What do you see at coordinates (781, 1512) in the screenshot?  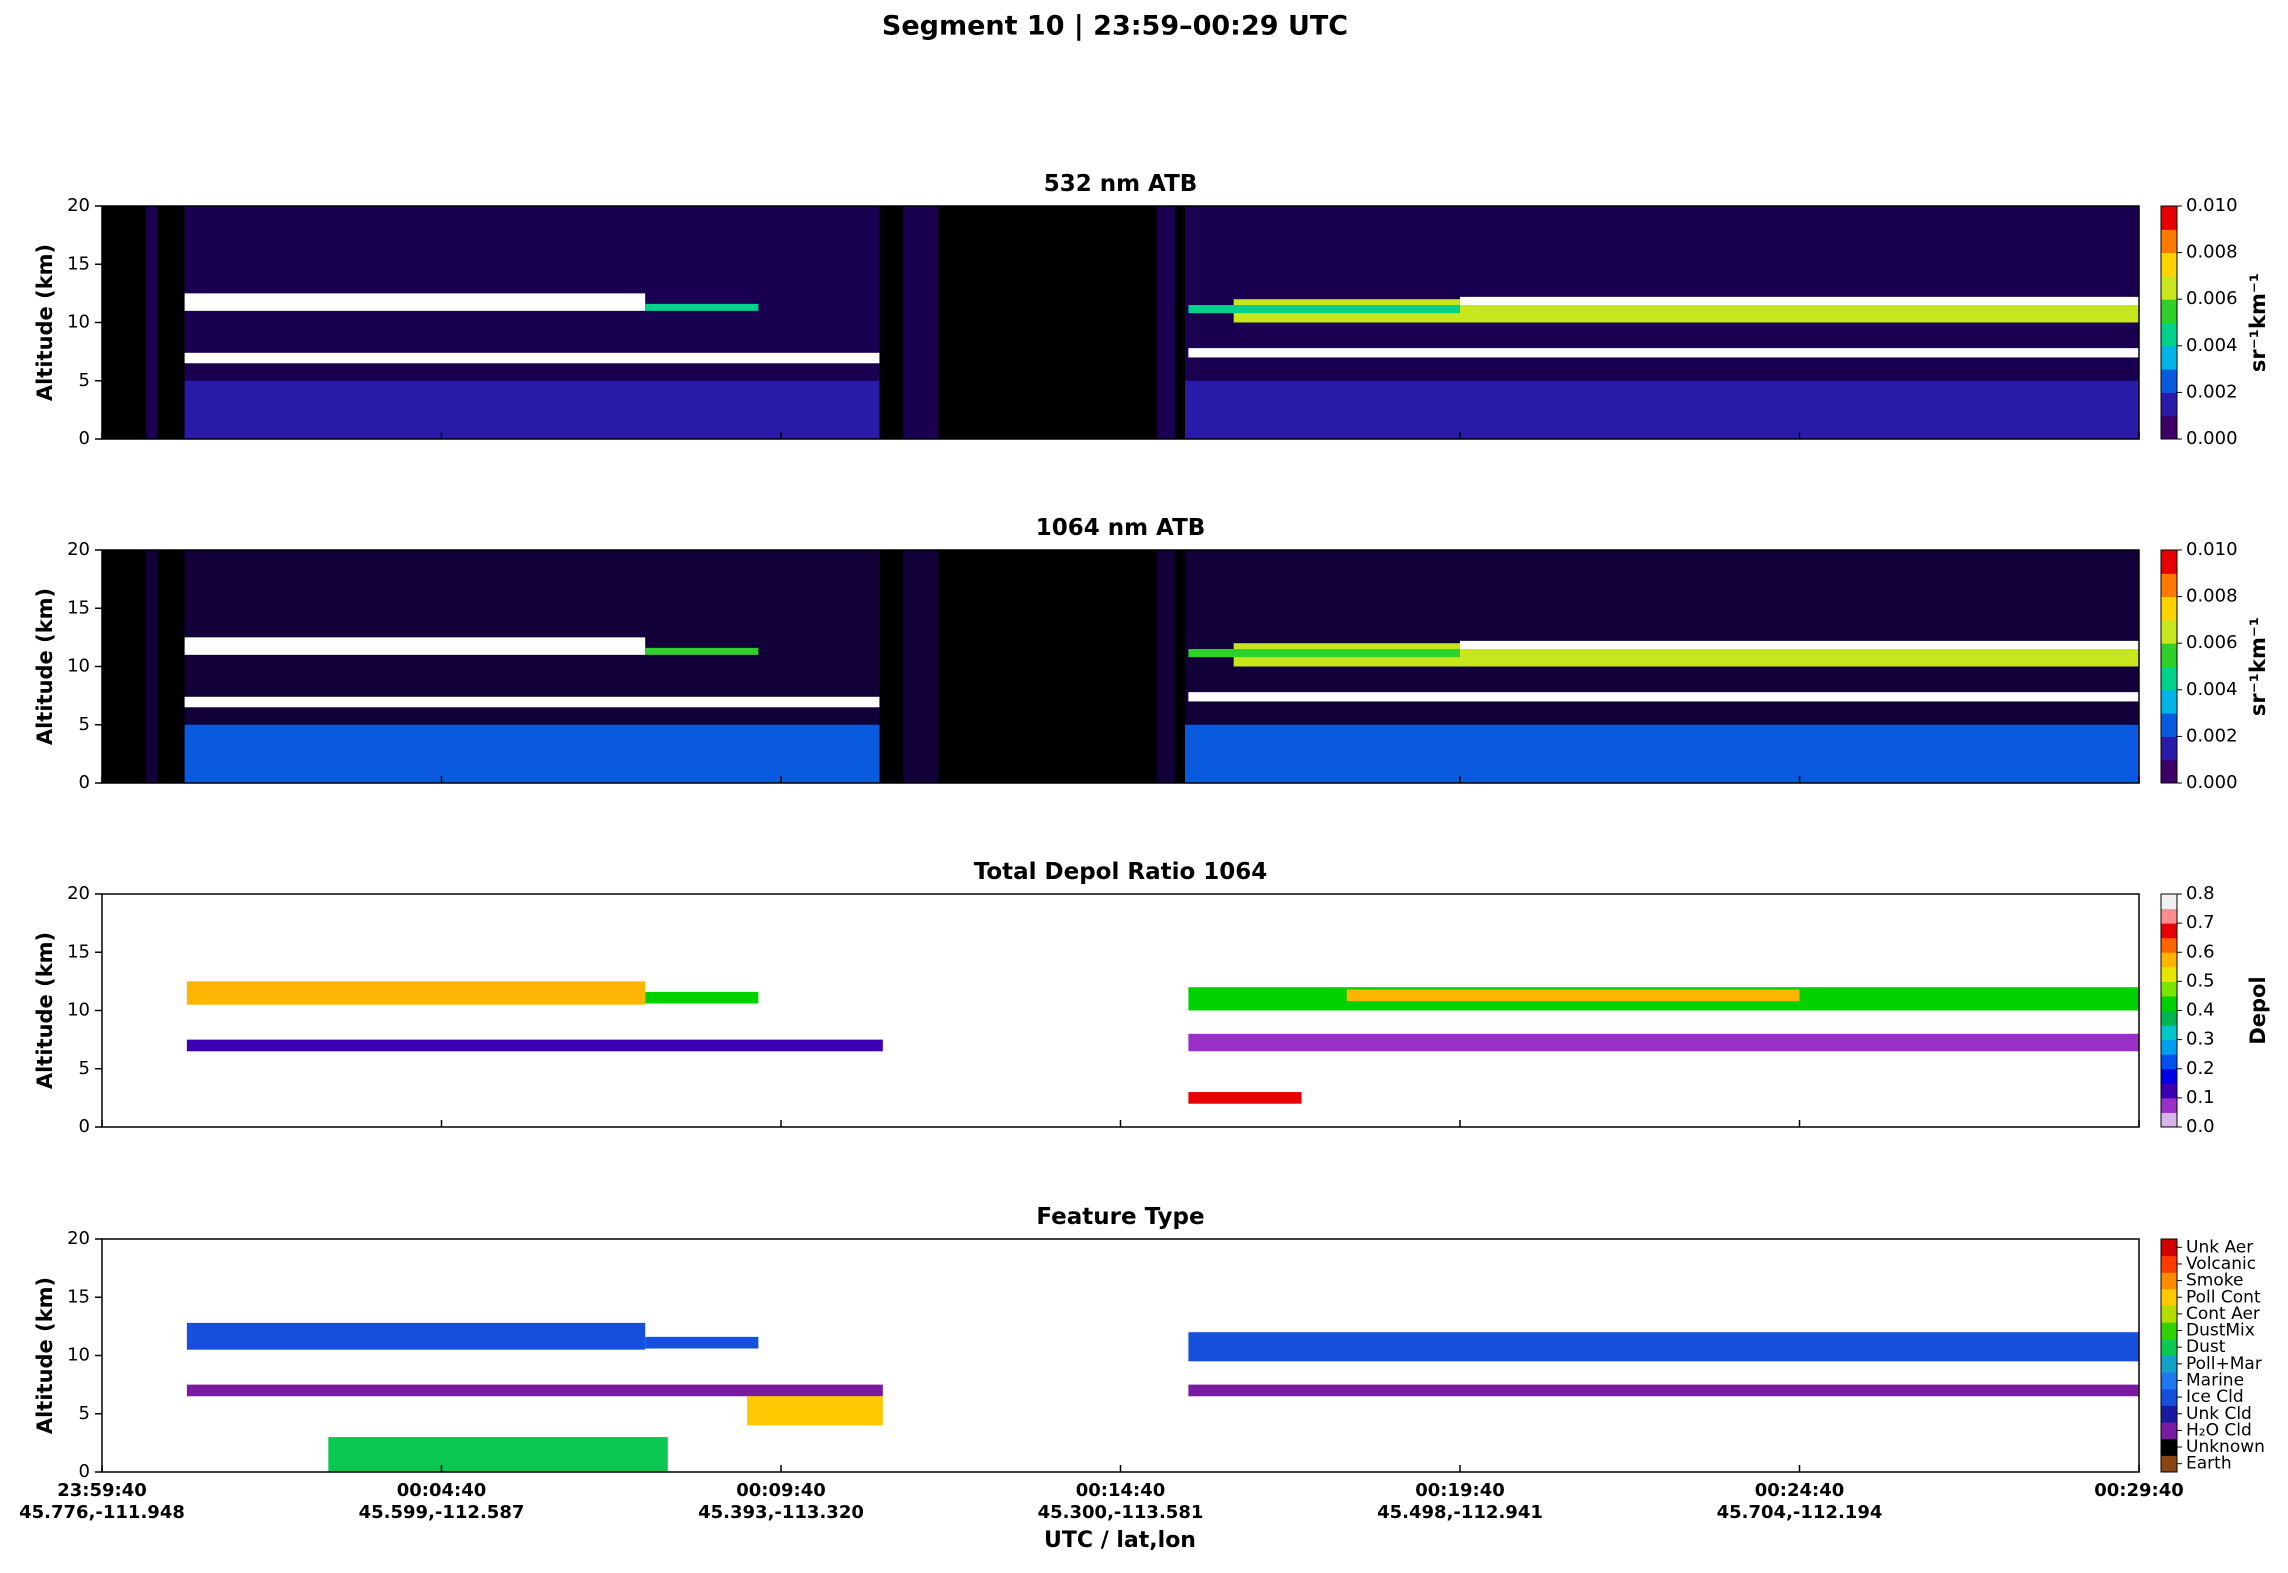 I see `x-tick-latlon: 45.393,-113.320` at bounding box center [781, 1512].